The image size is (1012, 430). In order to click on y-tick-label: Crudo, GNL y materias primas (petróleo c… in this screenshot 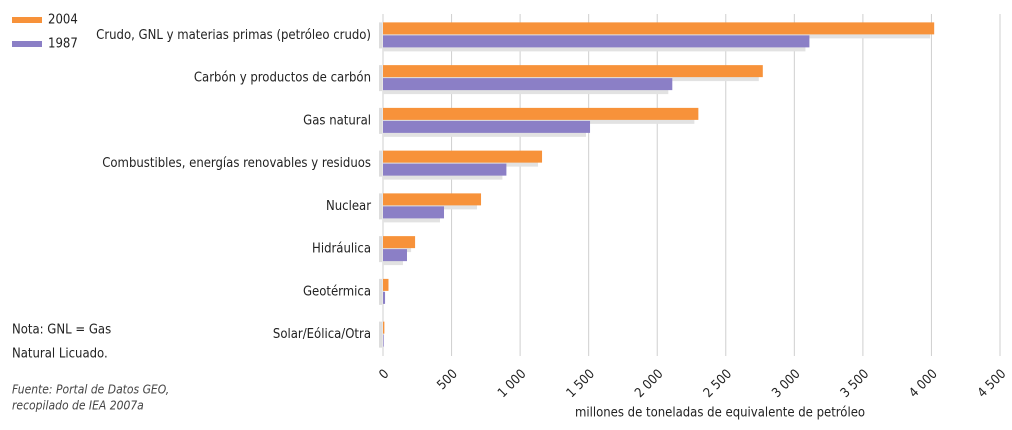, I will do `click(233, 35)`.